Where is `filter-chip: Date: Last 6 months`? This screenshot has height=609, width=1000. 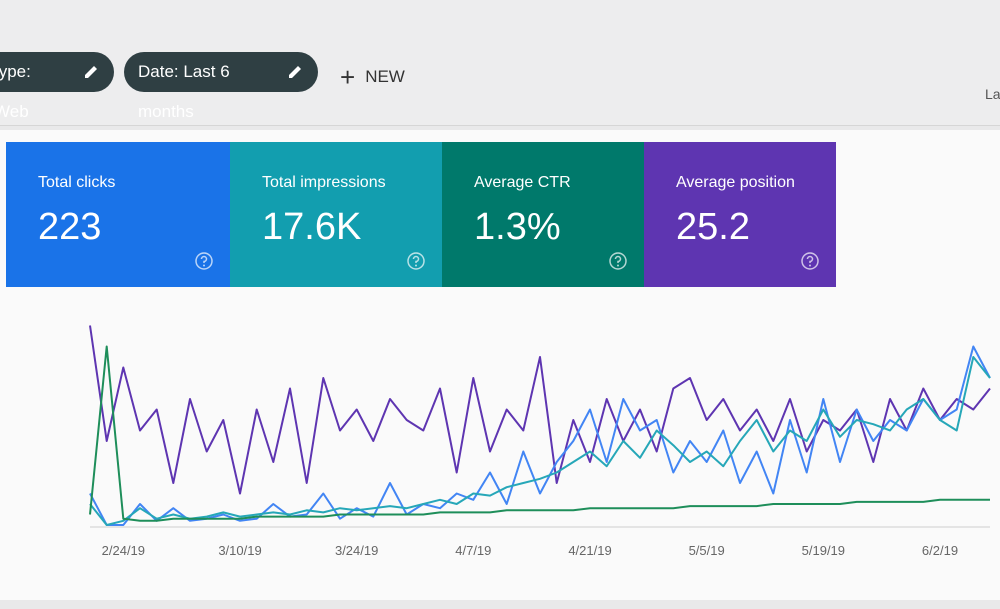 filter-chip: Date: Last 6 months is located at coordinates (221, 86).